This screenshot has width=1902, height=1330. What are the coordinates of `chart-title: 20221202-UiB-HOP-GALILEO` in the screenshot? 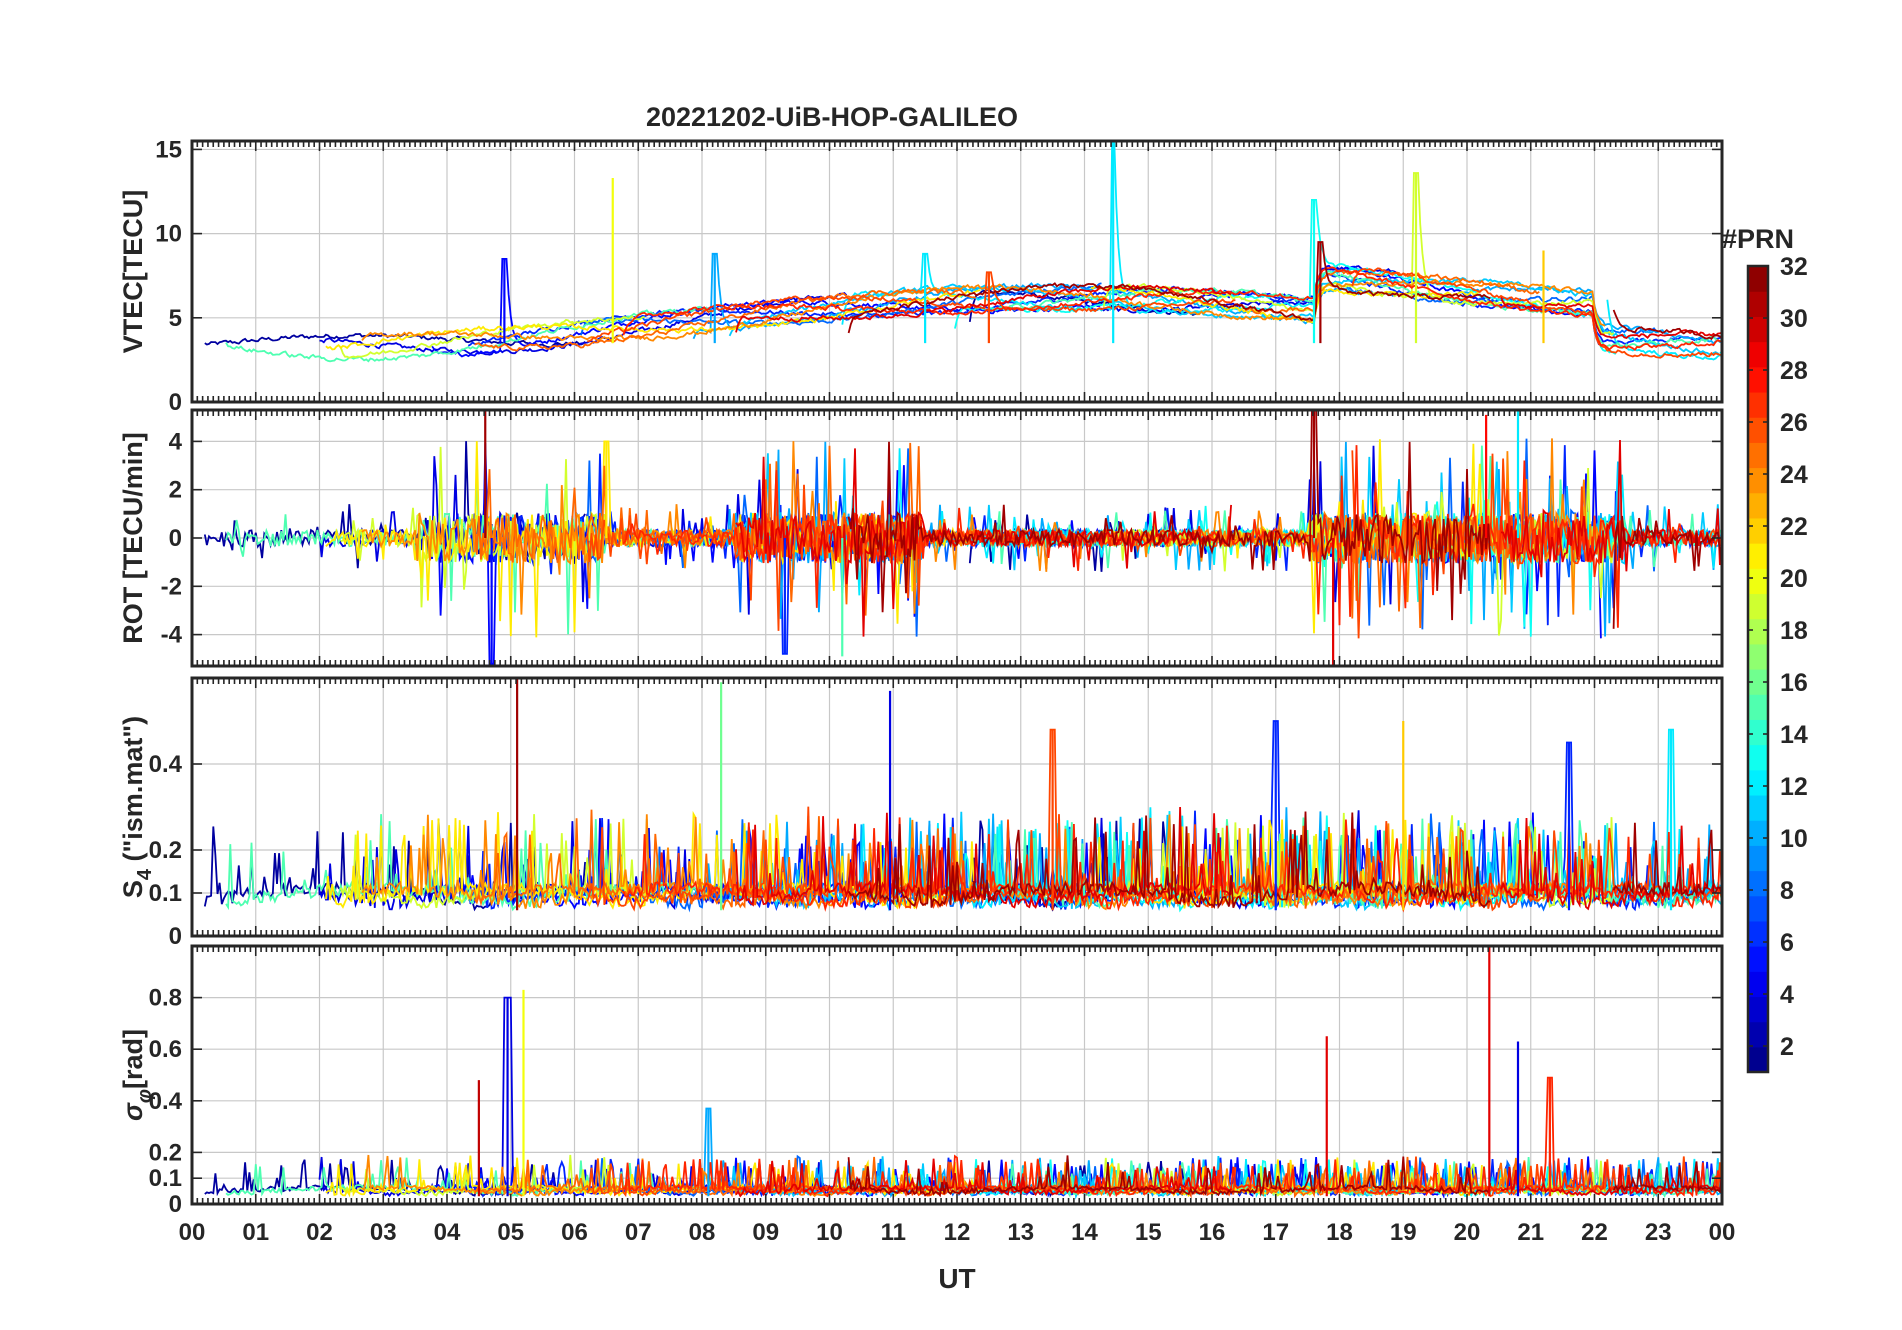 It's located at (832, 117).